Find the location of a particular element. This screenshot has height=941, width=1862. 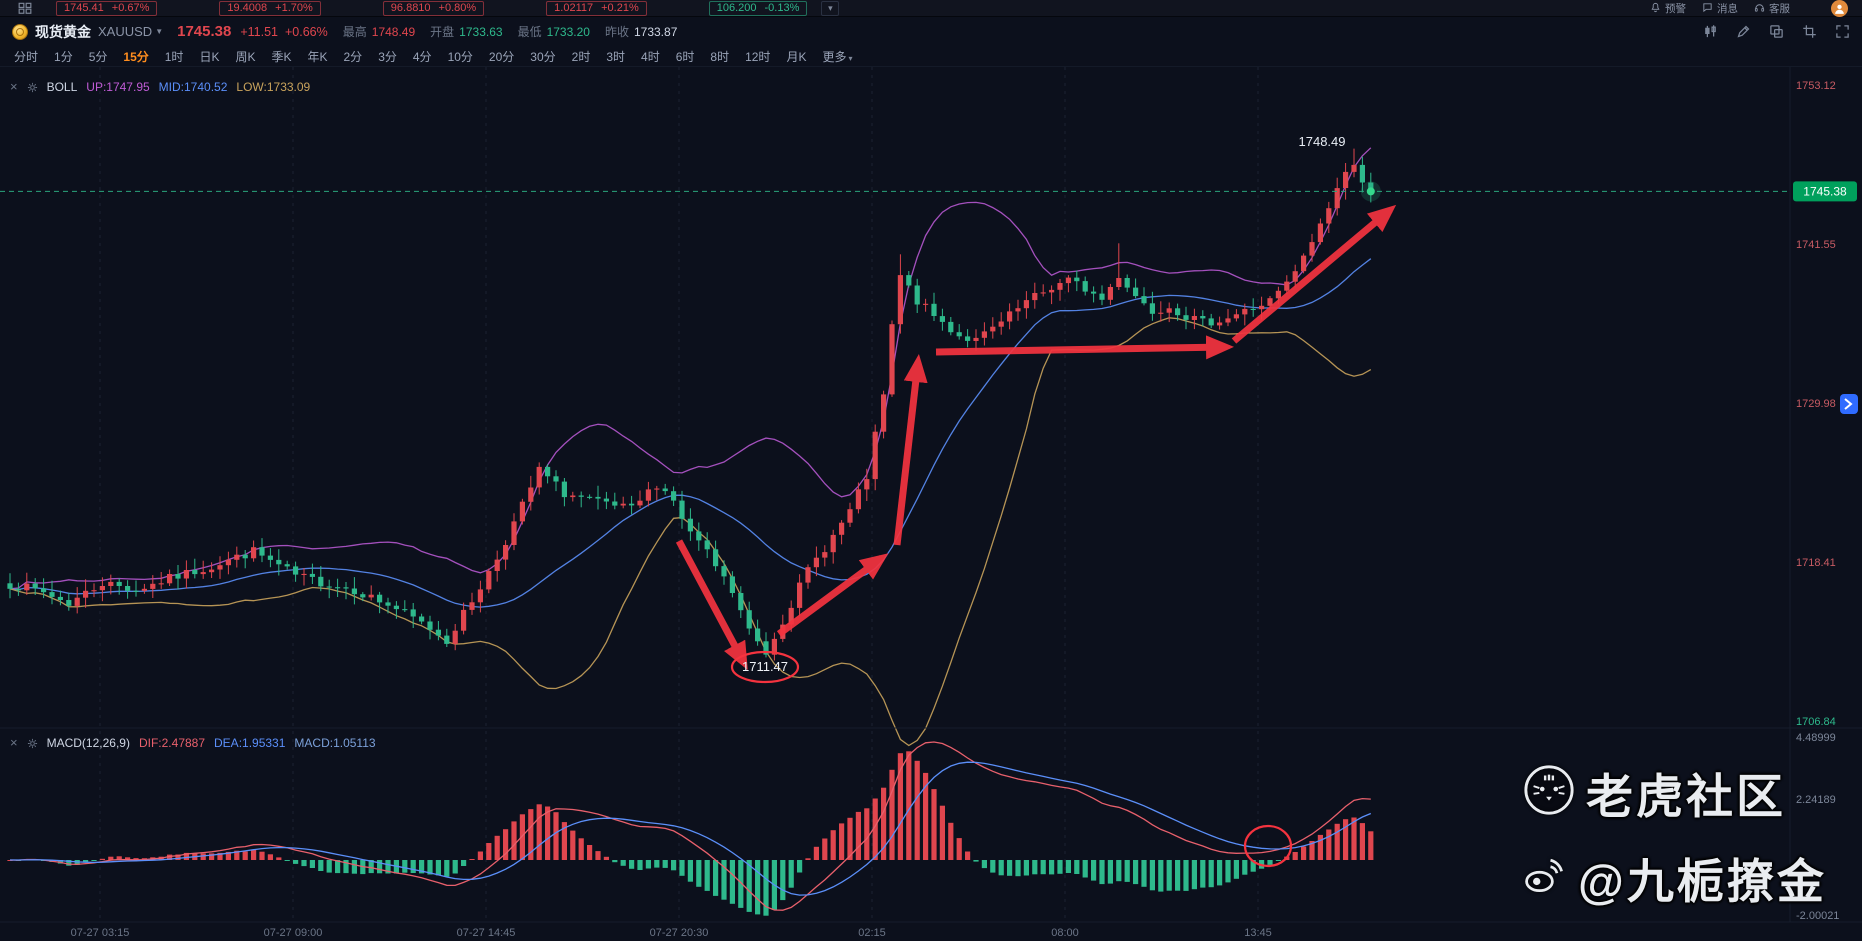

high-value: 1748.49 is located at coordinates (393, 31).